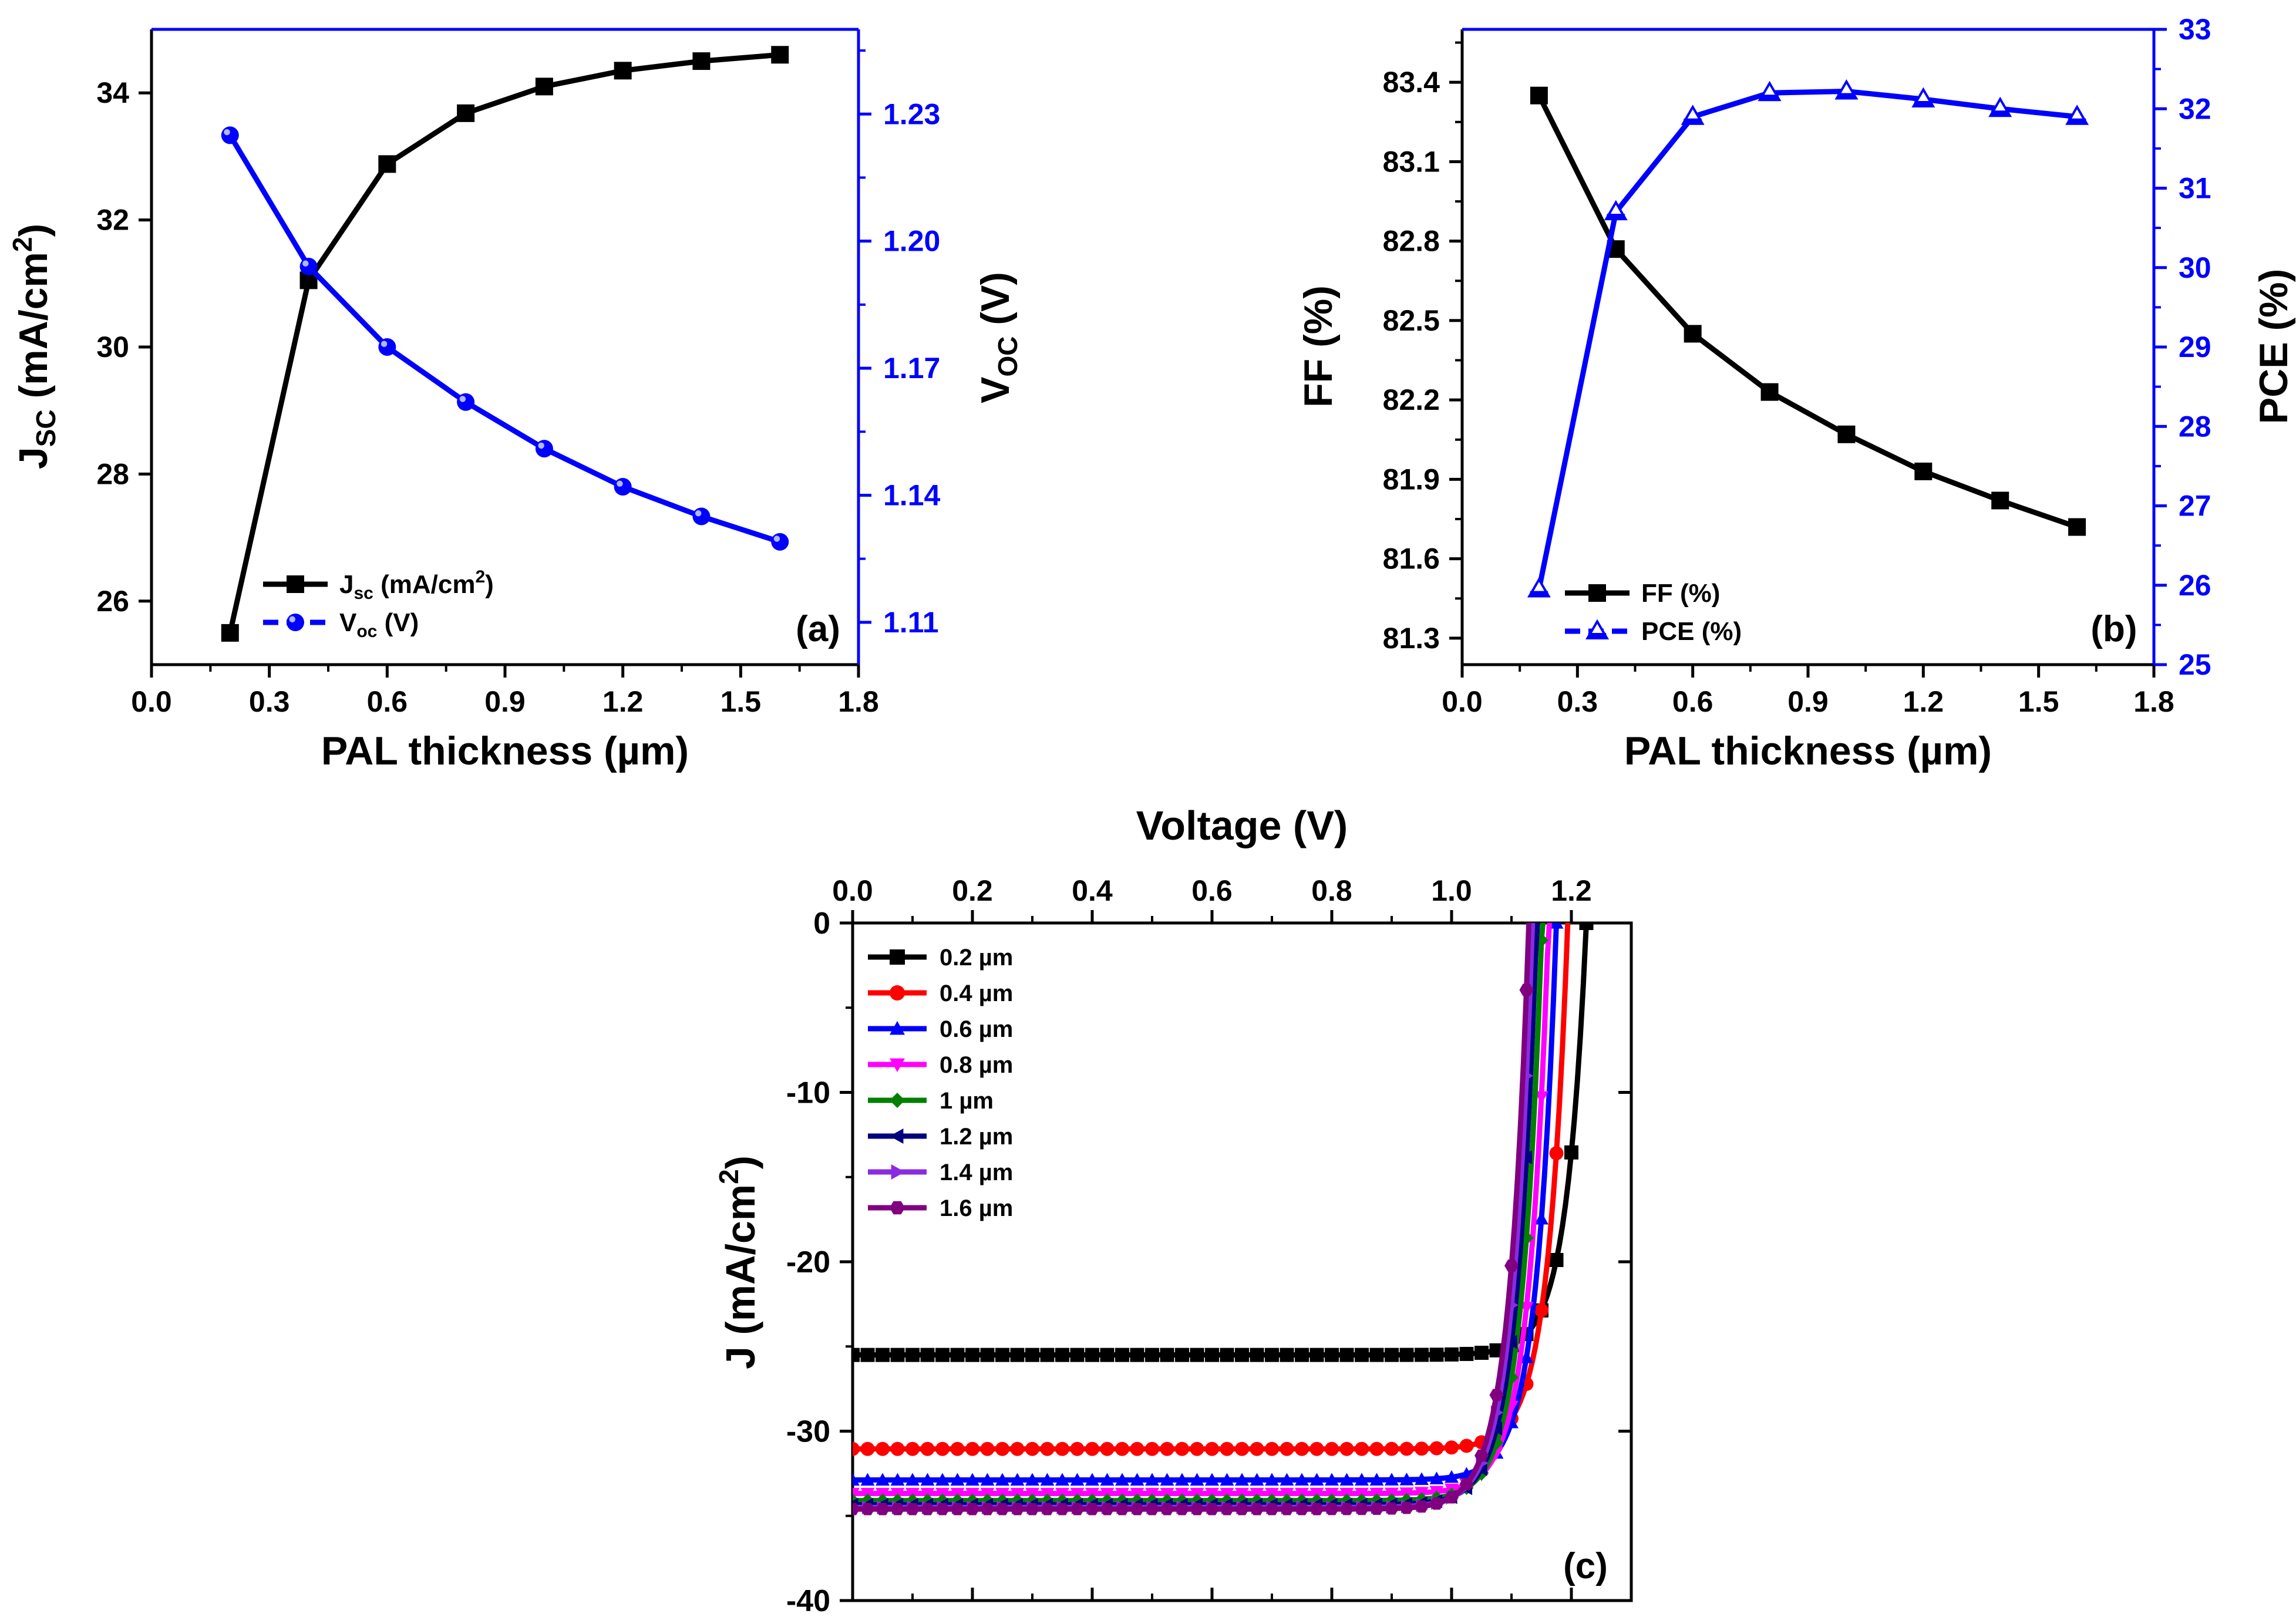 Image resolution: width=2296 pixels, height=1617 pixels. Describe the element at coordinates (972, 890) in the screenshot. I see `x-tick-label: 0.2` at that location.